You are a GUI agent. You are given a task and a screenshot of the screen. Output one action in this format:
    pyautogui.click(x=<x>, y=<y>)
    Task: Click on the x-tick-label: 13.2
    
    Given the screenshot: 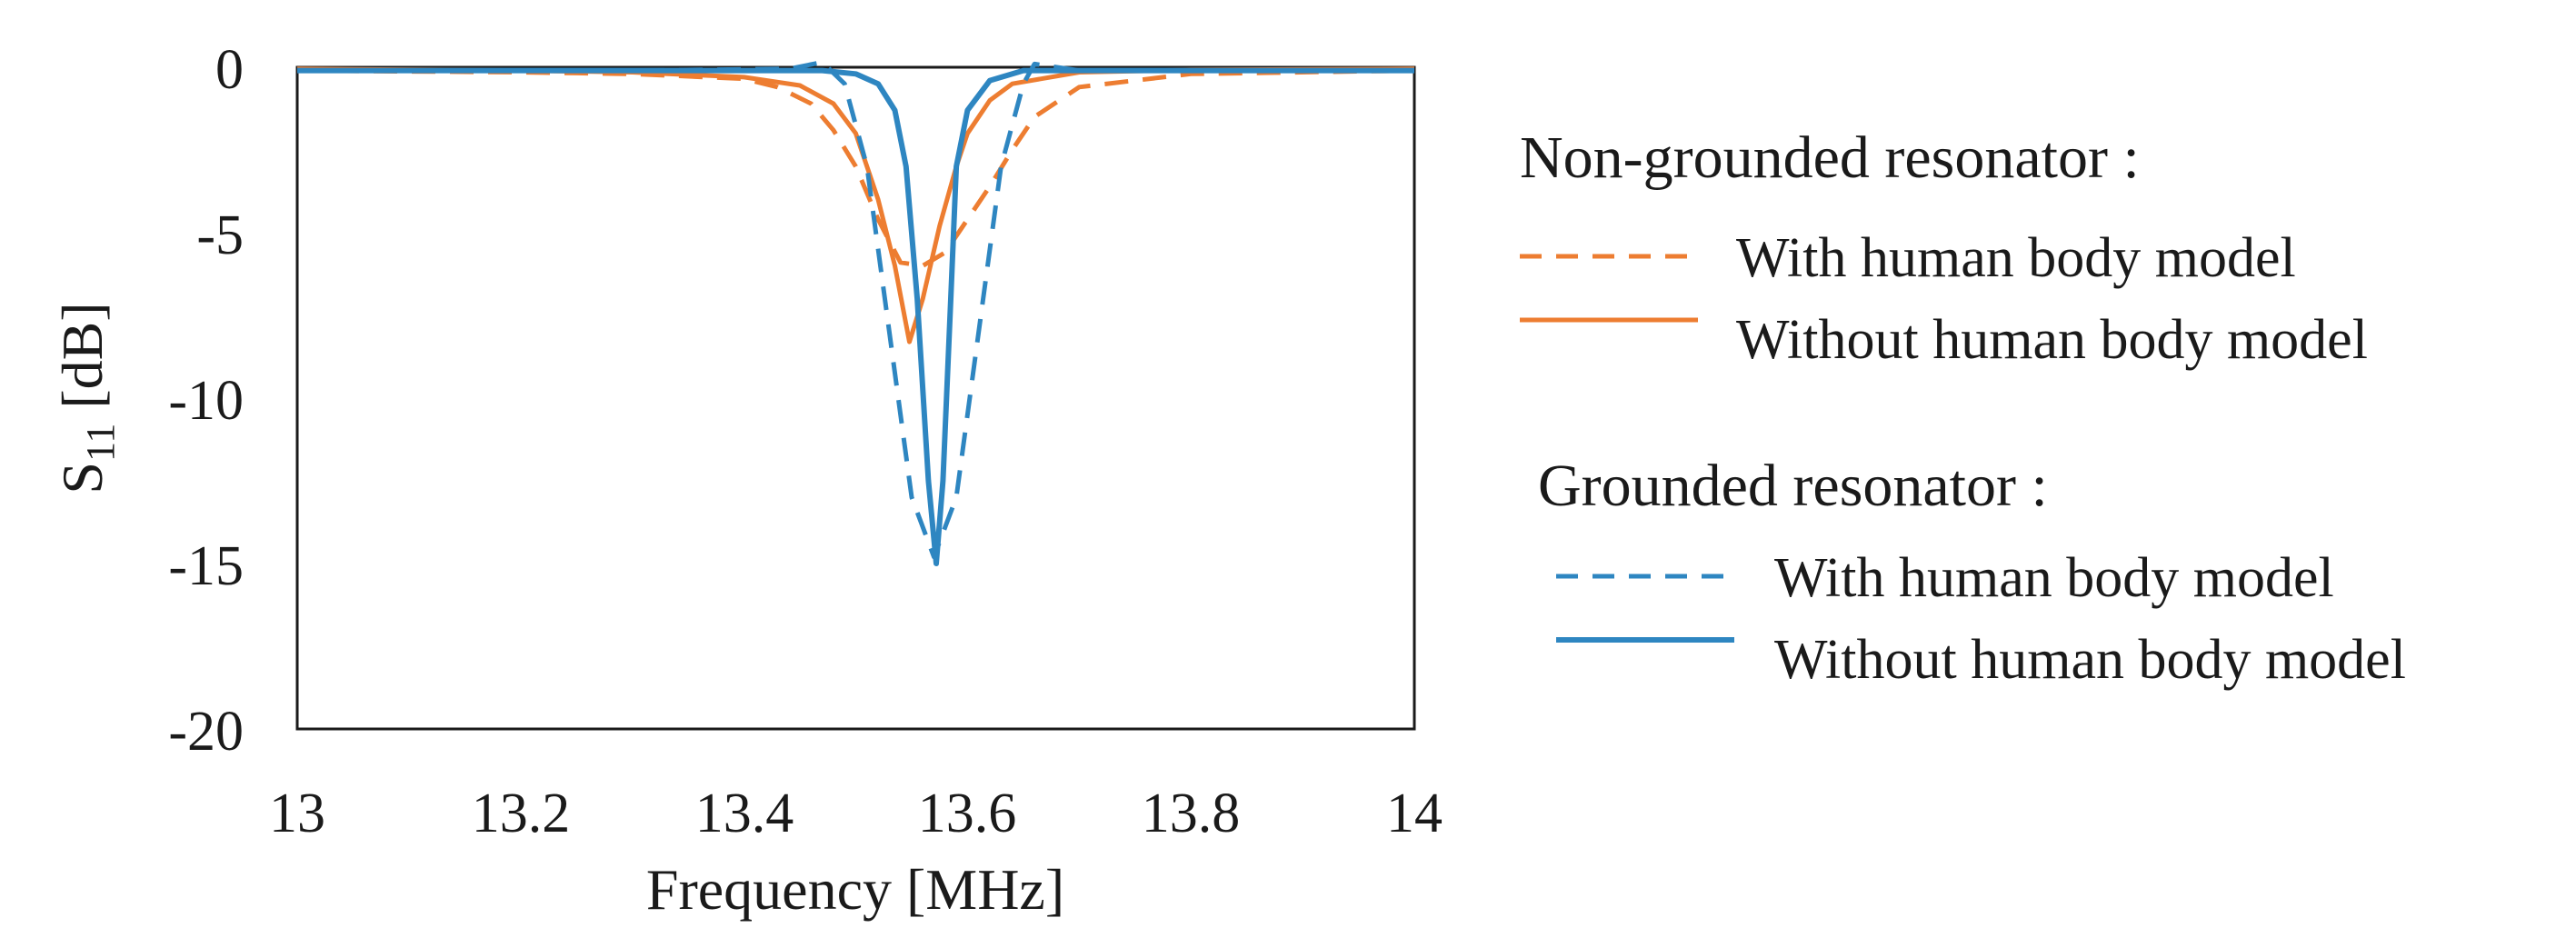 What is the action you would take?
    pyautogui.click(x=521, y=813)
    